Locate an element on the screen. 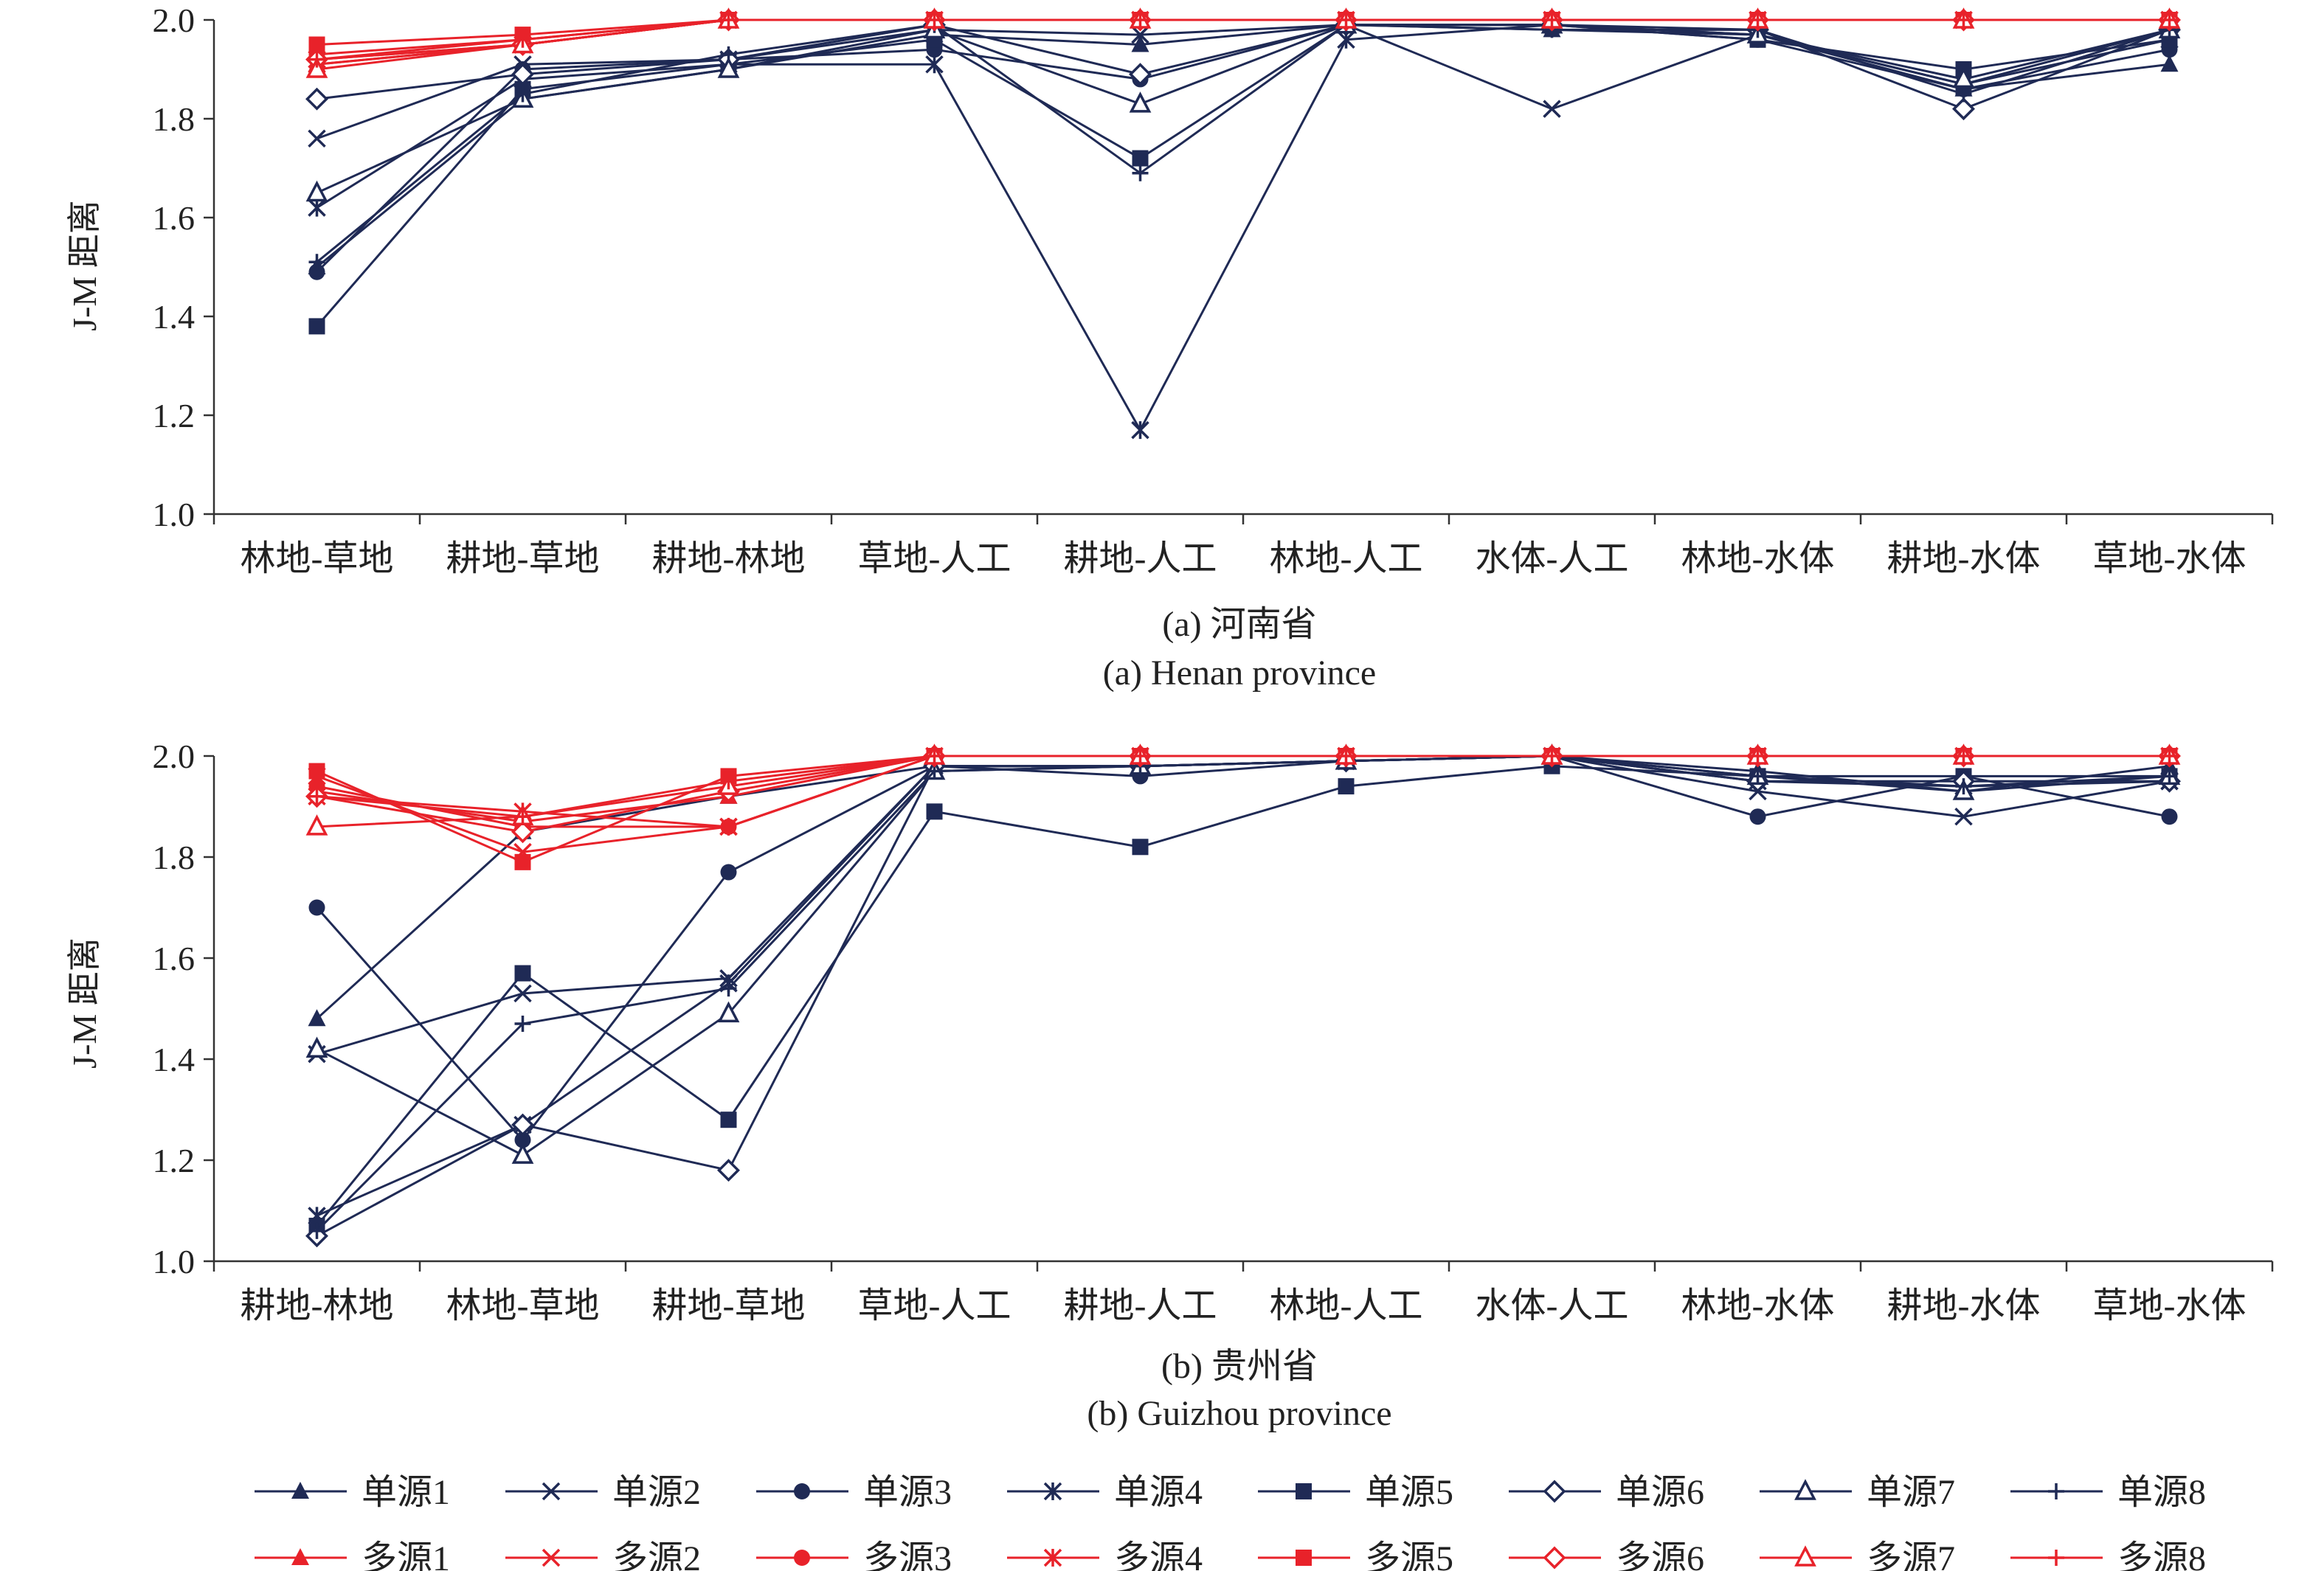 The height and width of the screenshot is (1571, 2324). legend-item: 多源3 is located at coordinates (854, 1555).